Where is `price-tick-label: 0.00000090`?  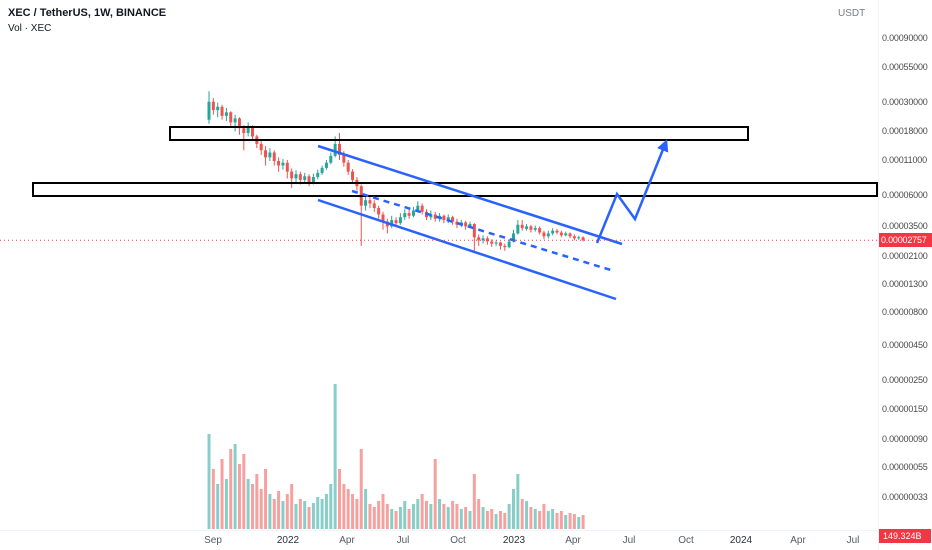 price-tick-label: 0.00000090 is located at coordinates (905, 439).